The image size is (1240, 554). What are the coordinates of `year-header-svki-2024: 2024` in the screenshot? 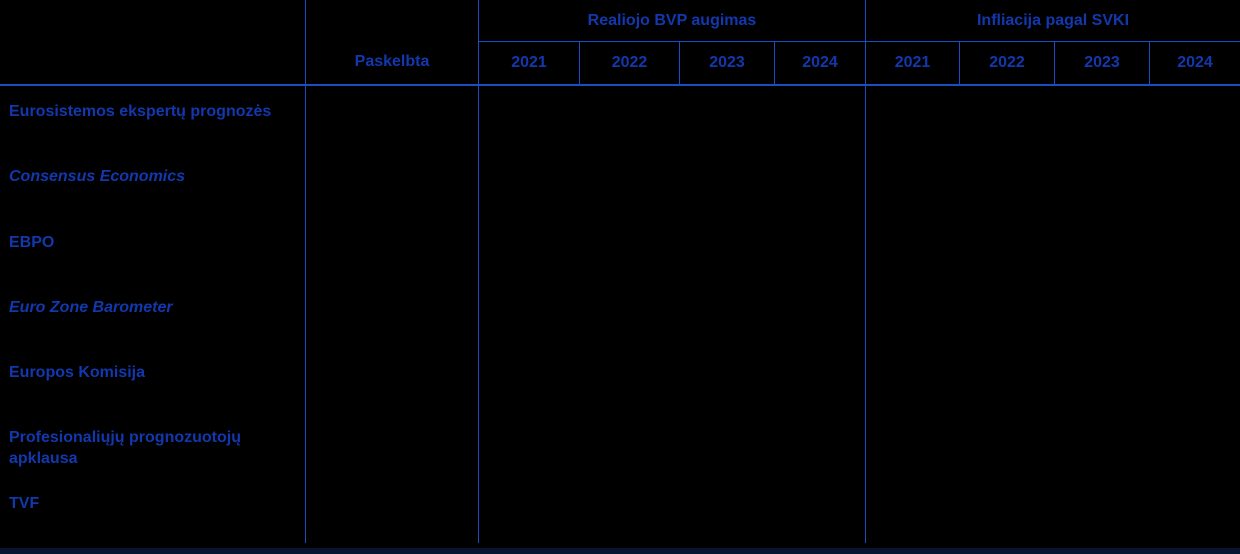 It's located at (1195, 63).